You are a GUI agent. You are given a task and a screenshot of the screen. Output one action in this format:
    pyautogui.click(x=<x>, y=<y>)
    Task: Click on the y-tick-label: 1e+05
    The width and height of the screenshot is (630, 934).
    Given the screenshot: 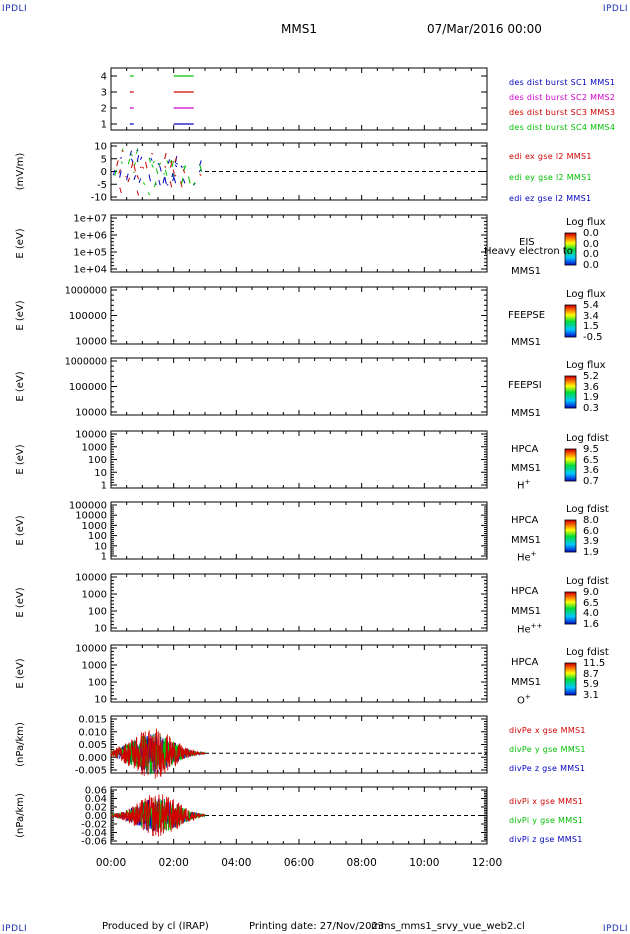 What is the action you would take?
    pyautogui.click(x=90, y=253)
    